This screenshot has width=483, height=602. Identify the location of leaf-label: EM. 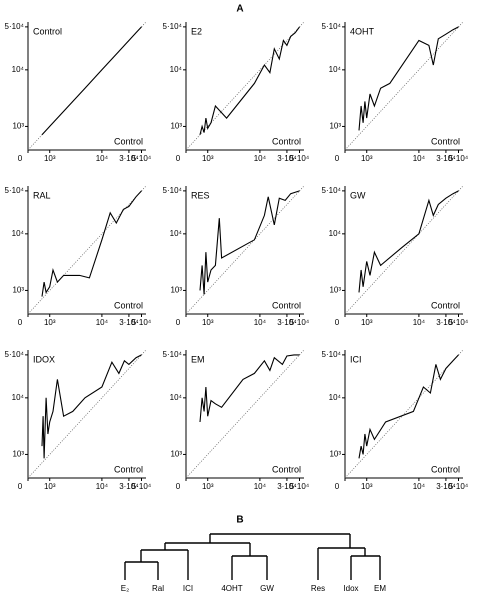
(380, 588).